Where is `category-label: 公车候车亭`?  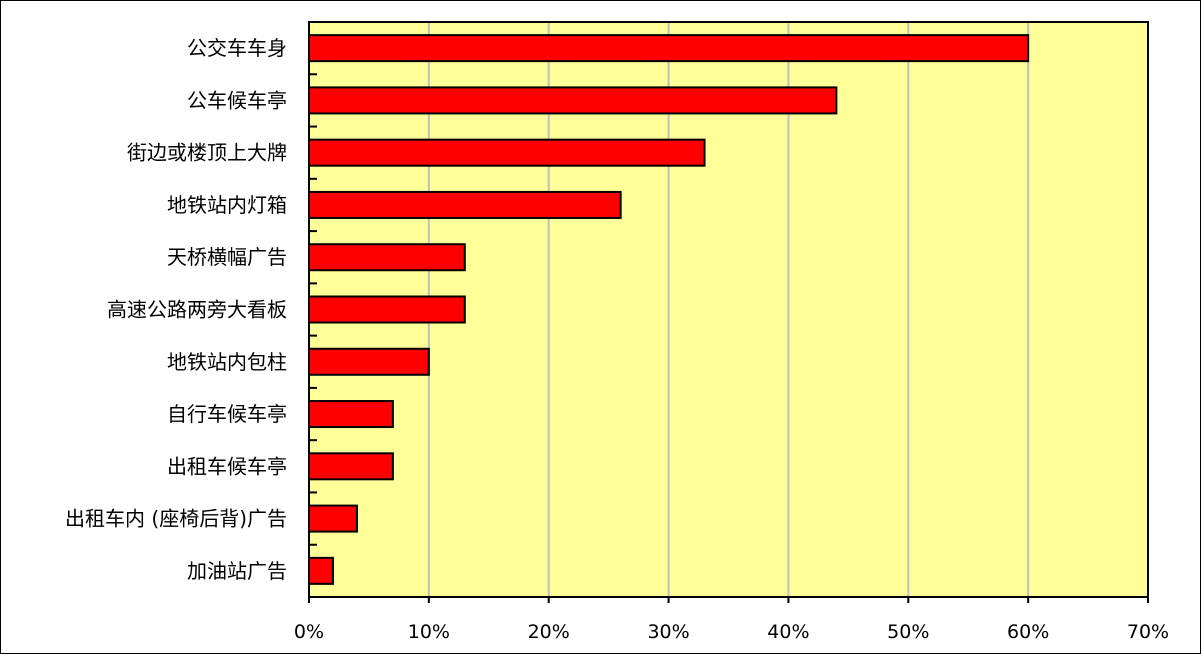 category-label: 公车候车亭 is located at coordinates (237, 100).